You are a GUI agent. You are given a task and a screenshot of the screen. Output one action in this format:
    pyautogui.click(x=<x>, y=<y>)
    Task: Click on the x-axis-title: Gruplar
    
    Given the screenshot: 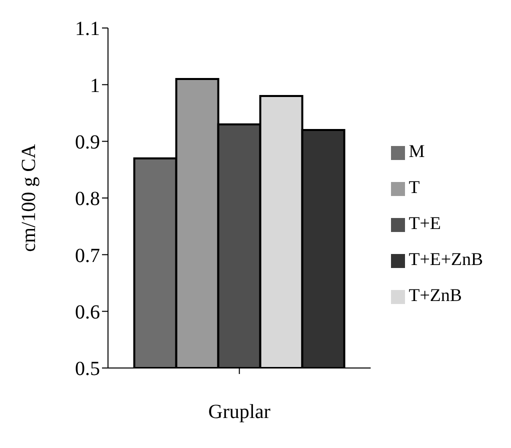 What is the action you would take?
    pyautogui.click(x=239, y=412)
    